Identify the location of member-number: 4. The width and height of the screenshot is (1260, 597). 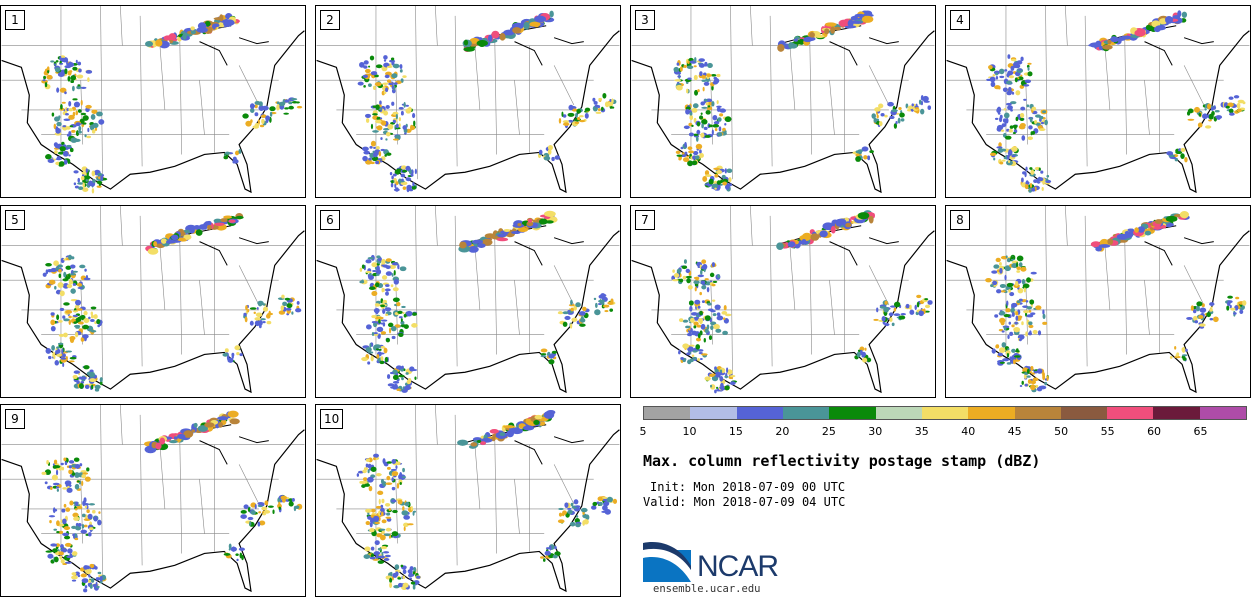
(960, 20).